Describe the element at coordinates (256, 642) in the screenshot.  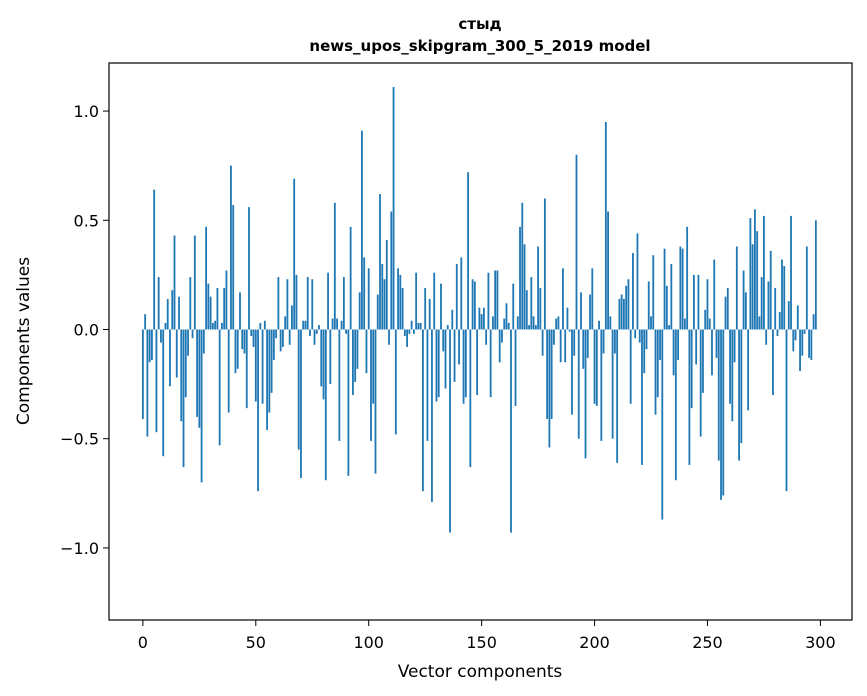
I see `x-tick-label: 50` at that location.